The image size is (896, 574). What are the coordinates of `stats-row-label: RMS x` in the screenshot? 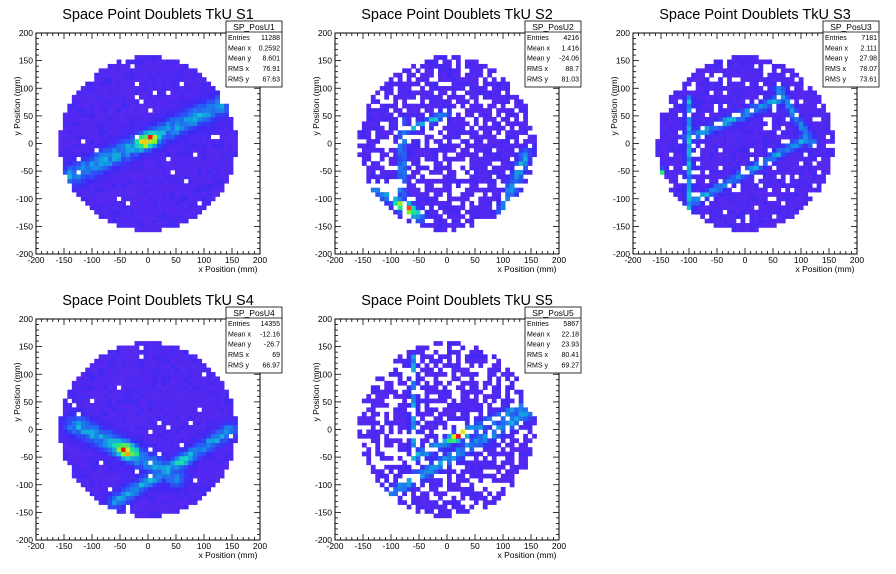 It's located at (538, 69).